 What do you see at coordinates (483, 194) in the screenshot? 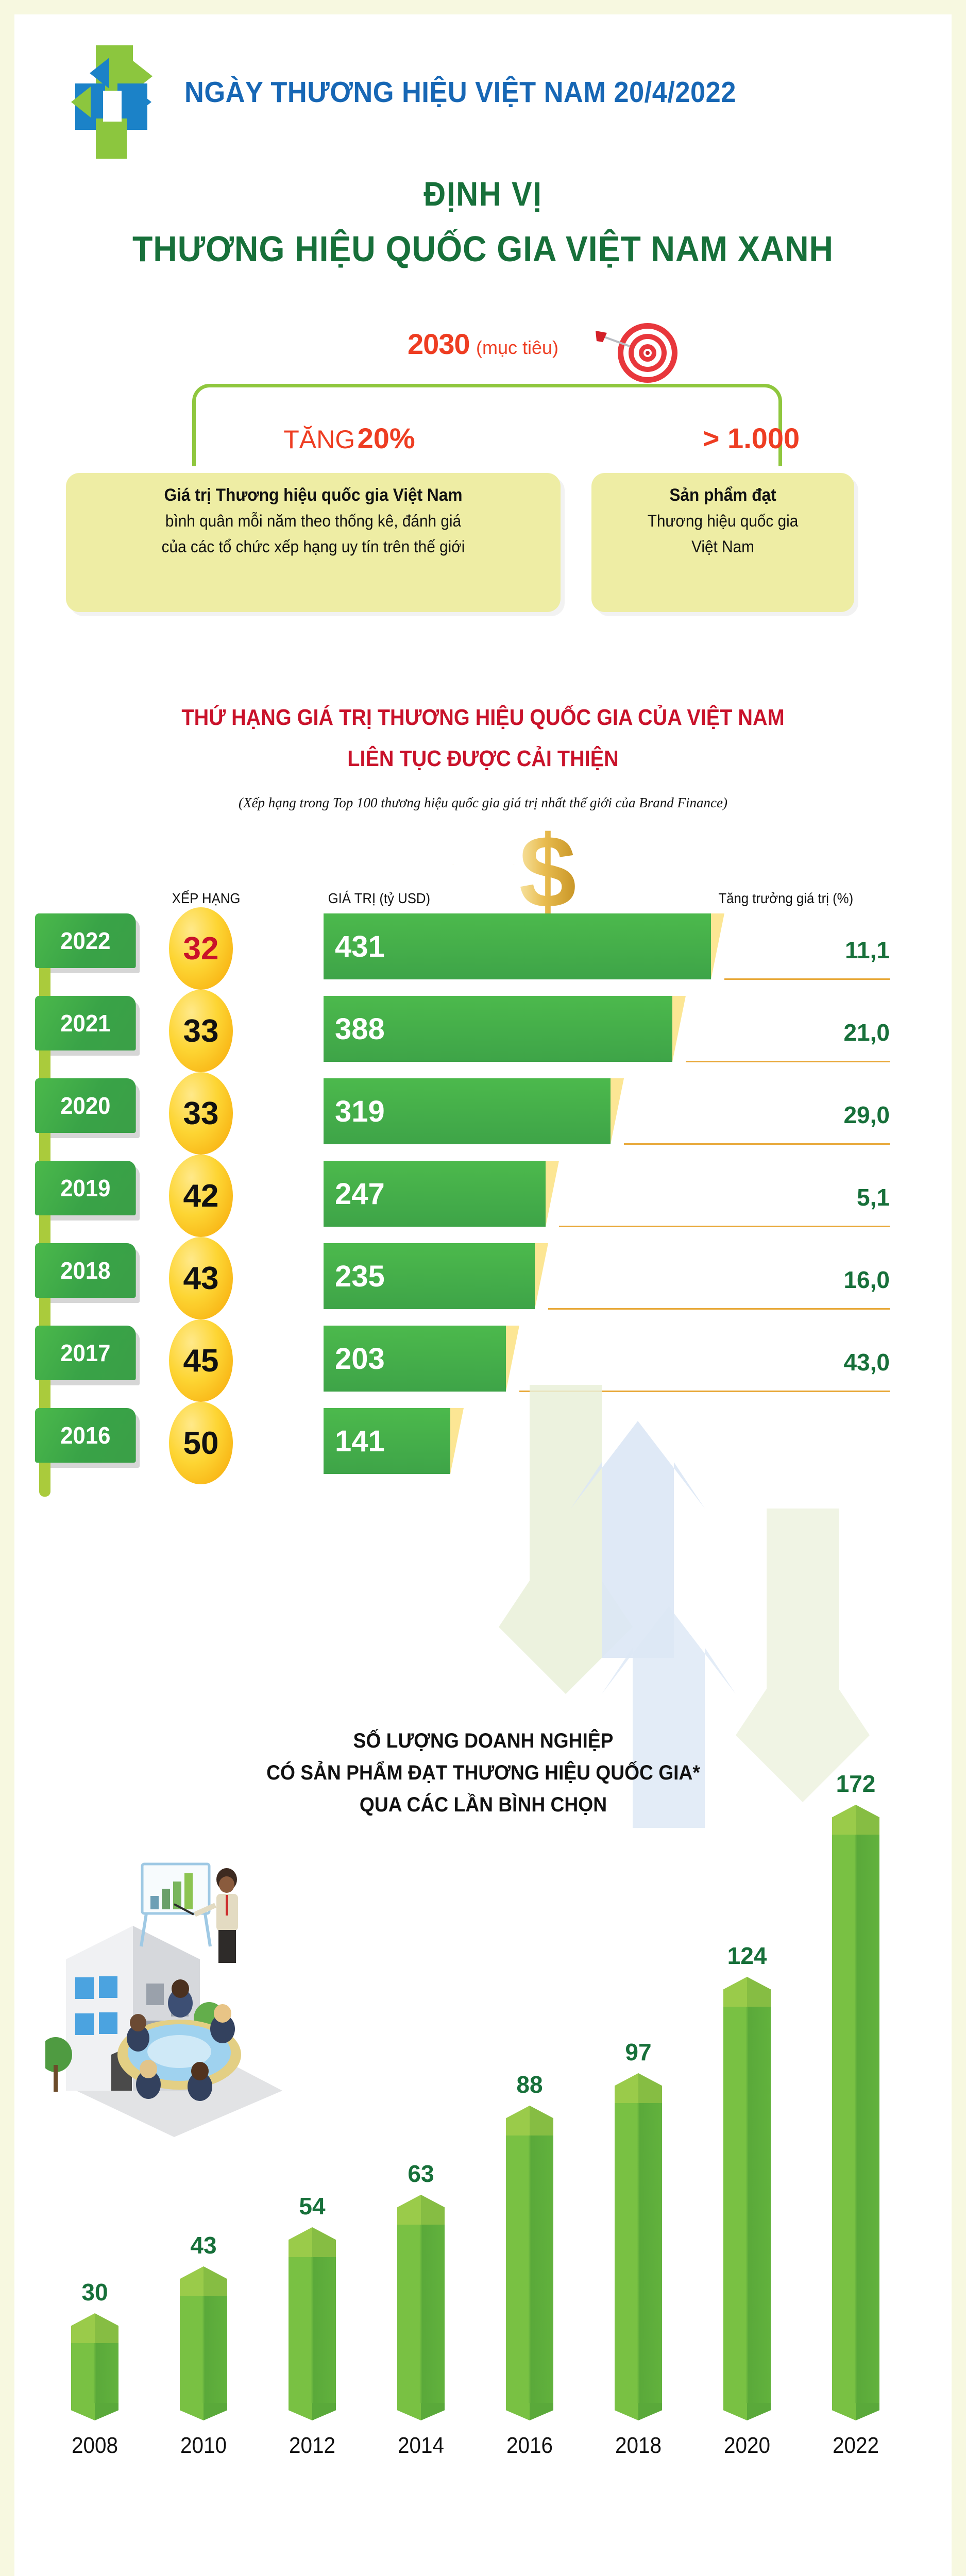
I see `headline-line-1: ĐỊNH VỊ` at bounding box center [483, 194].